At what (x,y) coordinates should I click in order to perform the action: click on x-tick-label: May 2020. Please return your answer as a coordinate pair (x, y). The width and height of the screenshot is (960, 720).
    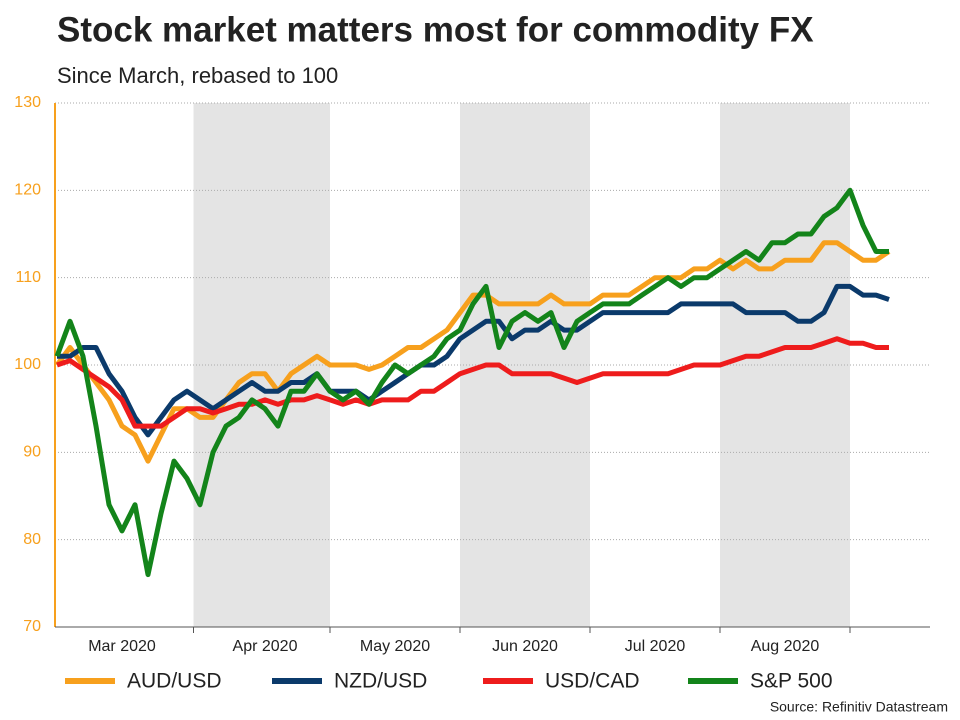
    Looking at the image, I should click on (395, 646).